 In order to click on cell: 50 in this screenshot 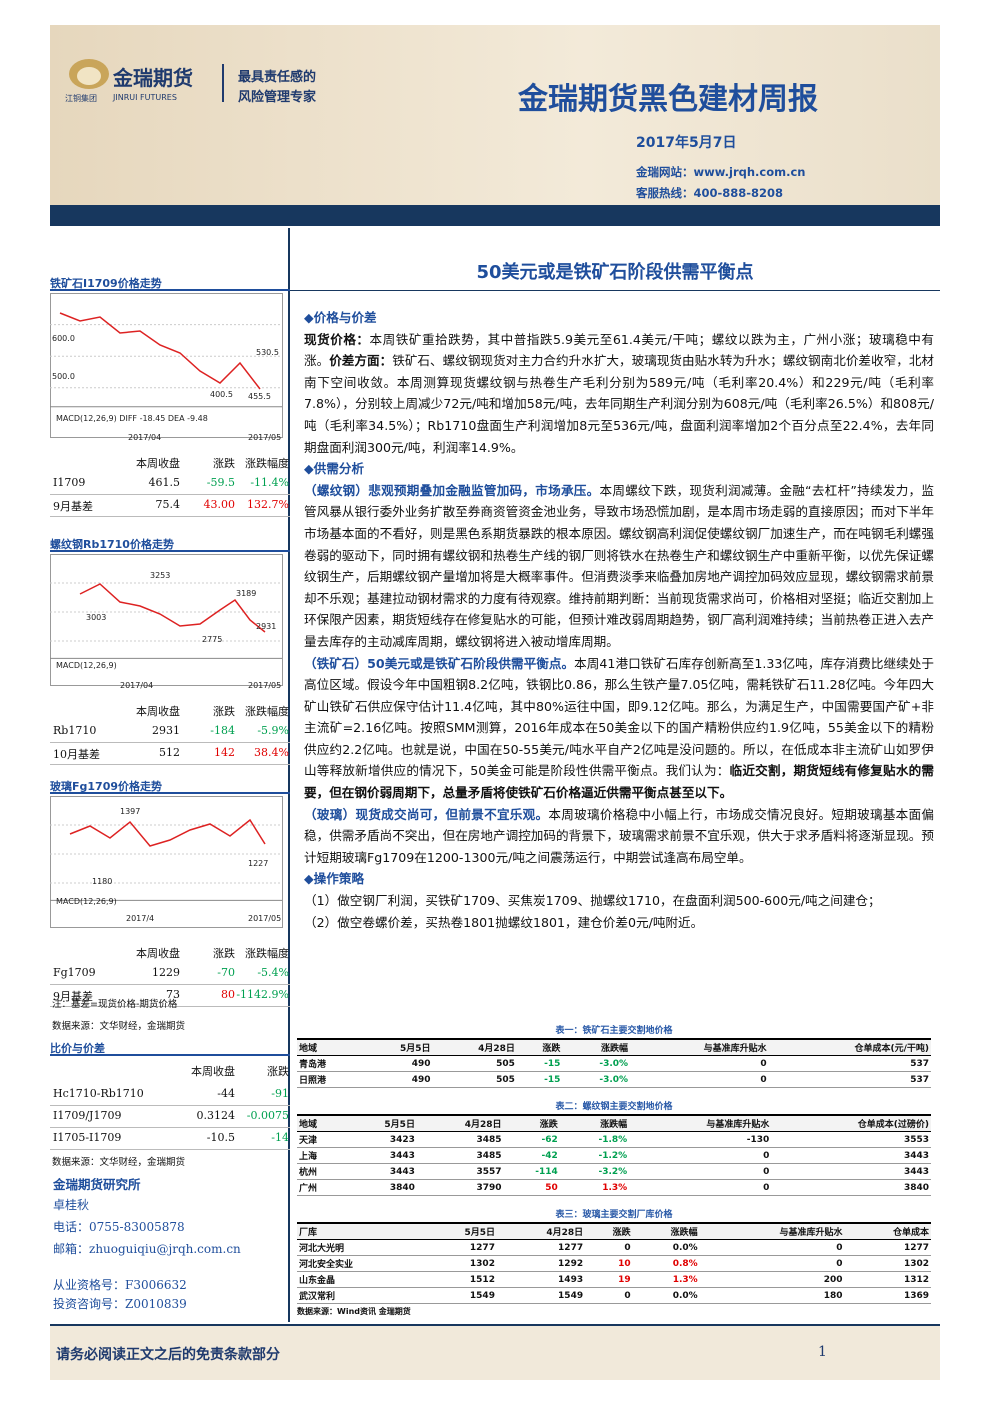, I will do `click(531, 1187)`.